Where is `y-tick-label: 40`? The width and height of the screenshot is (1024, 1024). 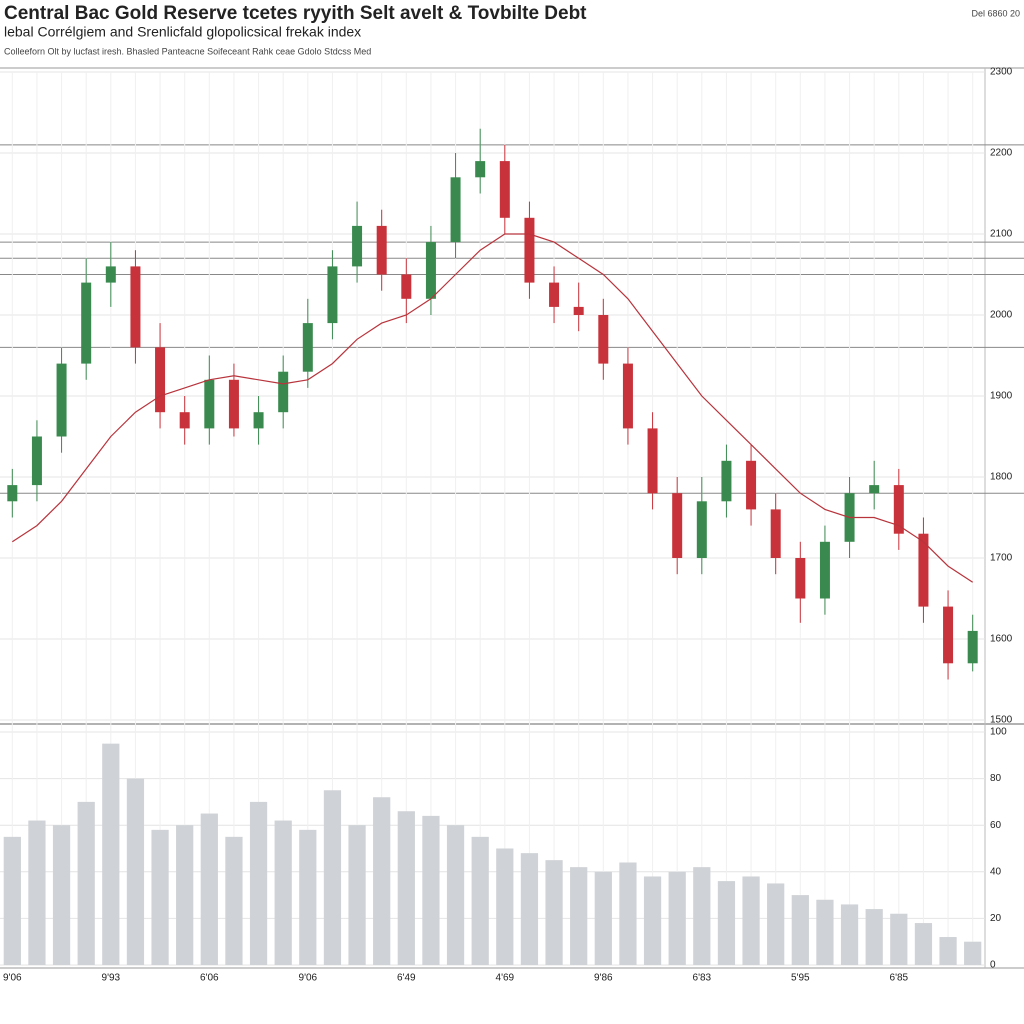
y-tick-label: 40 is located at coordinates (996, 871).